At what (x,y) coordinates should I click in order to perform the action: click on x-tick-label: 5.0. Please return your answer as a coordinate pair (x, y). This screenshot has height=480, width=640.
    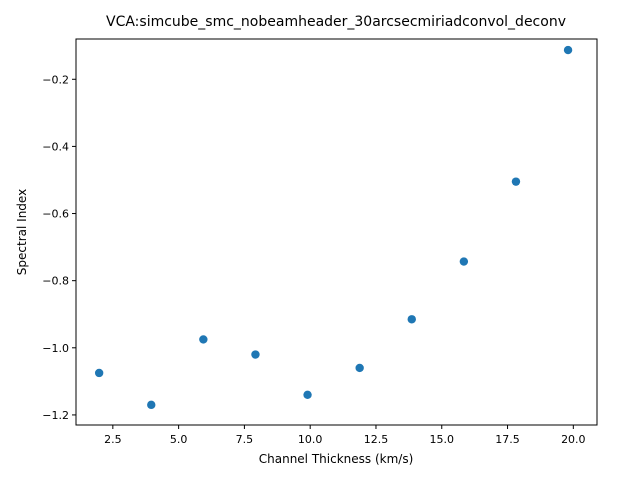
    Looking at the image, I should click on (179, 439).